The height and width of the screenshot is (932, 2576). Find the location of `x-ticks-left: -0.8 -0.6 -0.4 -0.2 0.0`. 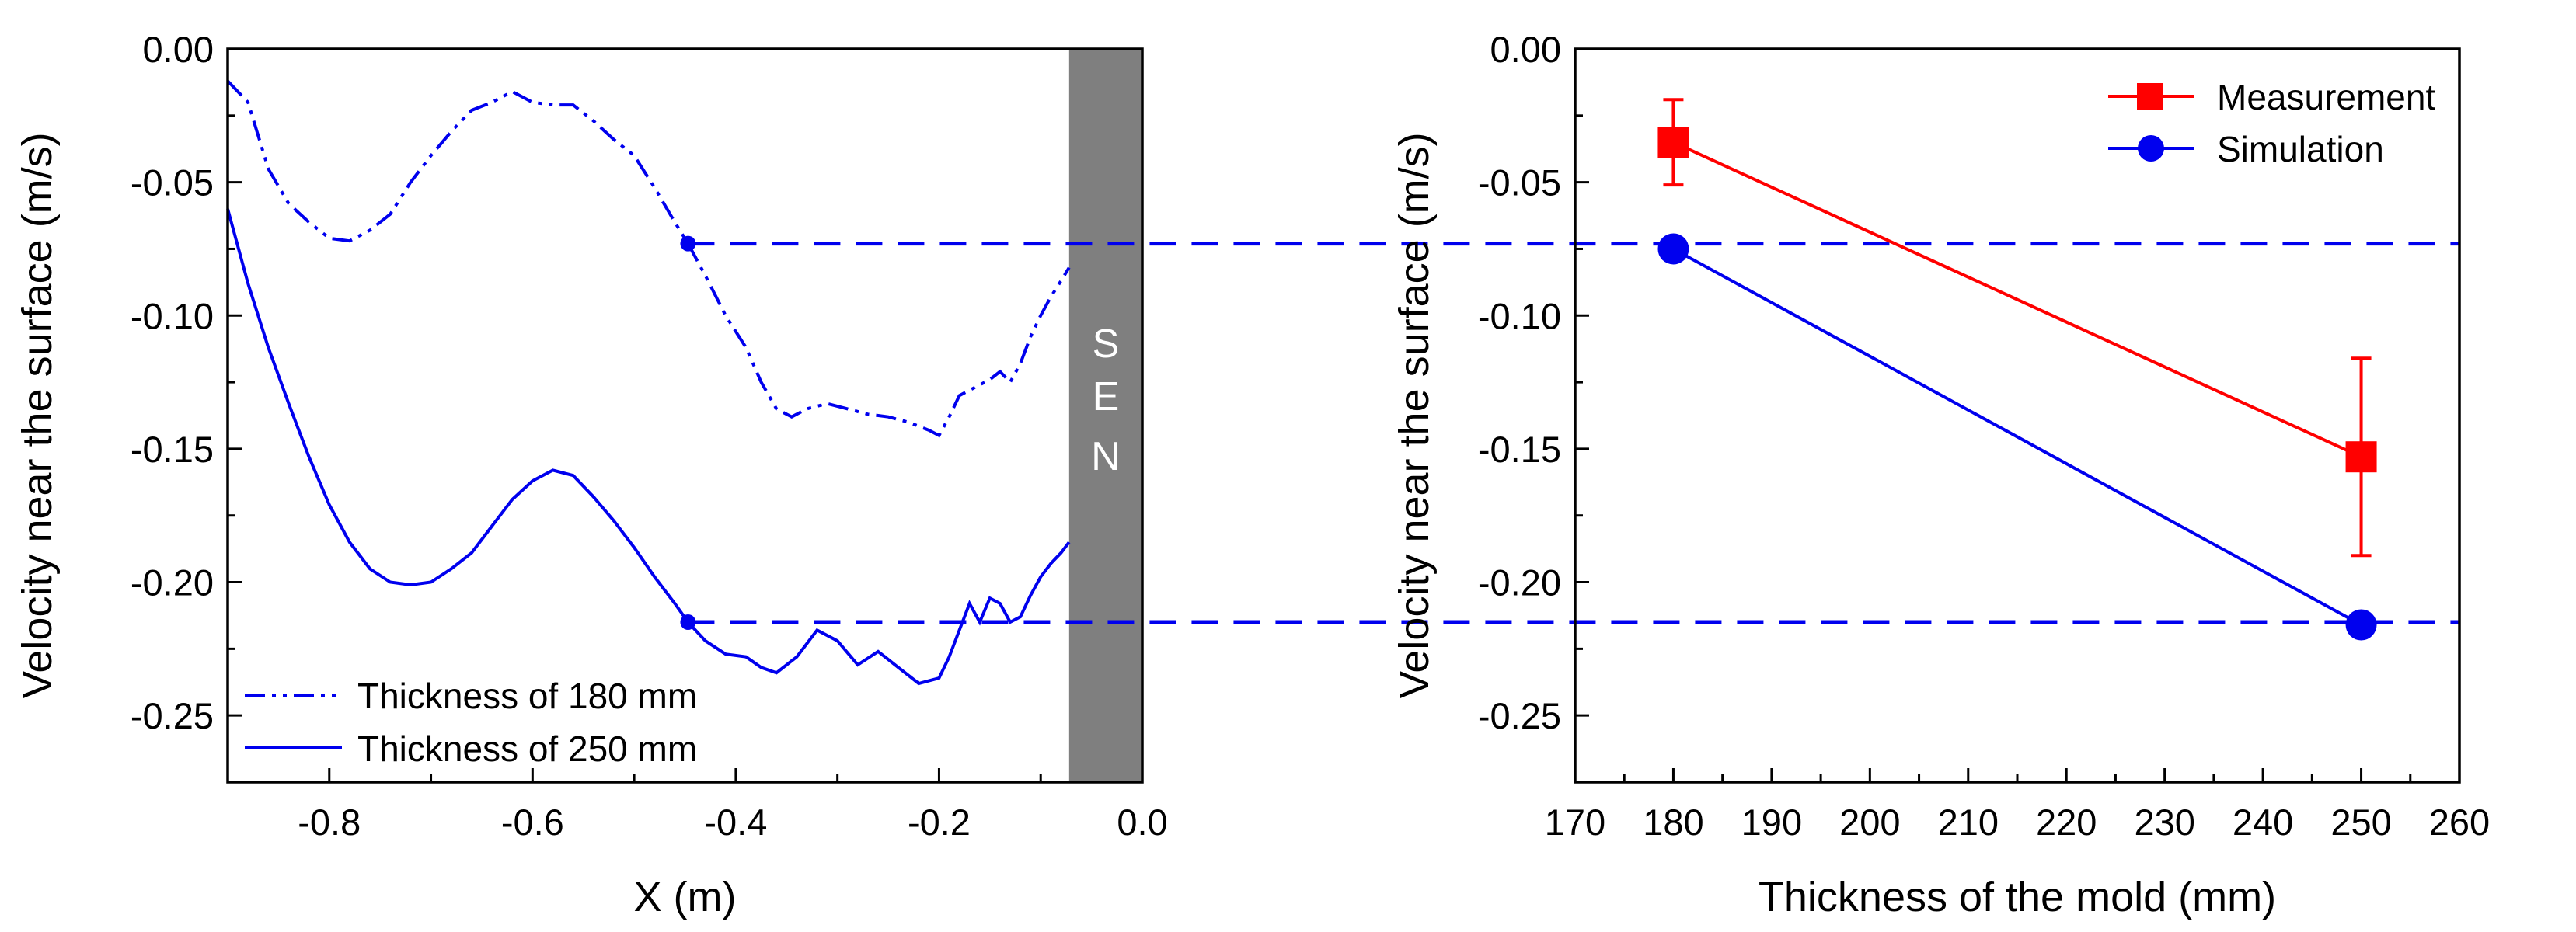

x-ticks-left: -0.8 -0.6 -0.4 -0.2 0.0 is located at coordinates (733, 805).